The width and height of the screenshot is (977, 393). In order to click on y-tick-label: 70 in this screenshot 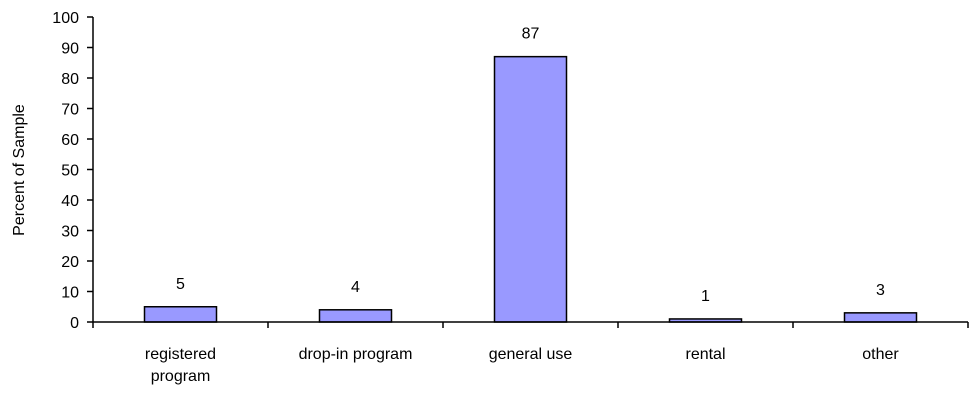, I will do `click(70, 110)`.